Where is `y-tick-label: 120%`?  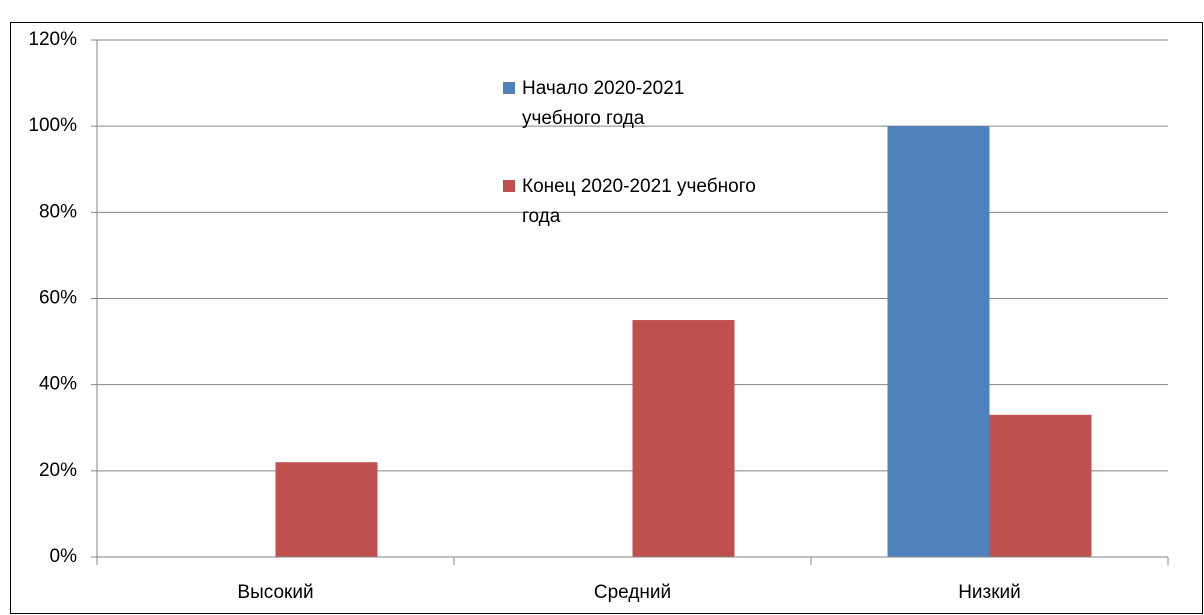 y-tick-label: 120% is located at coordinates (52, 39).